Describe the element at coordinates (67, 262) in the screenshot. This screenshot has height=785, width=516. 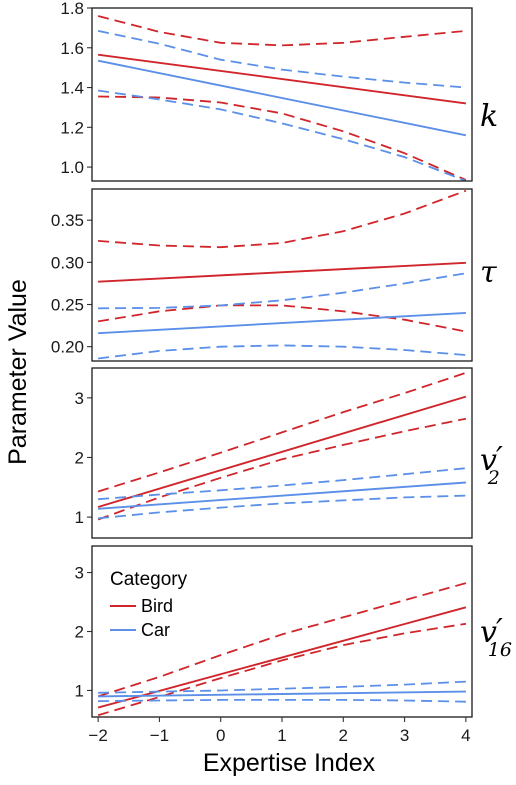
I see `y-tick-label: 0.30` at that location.